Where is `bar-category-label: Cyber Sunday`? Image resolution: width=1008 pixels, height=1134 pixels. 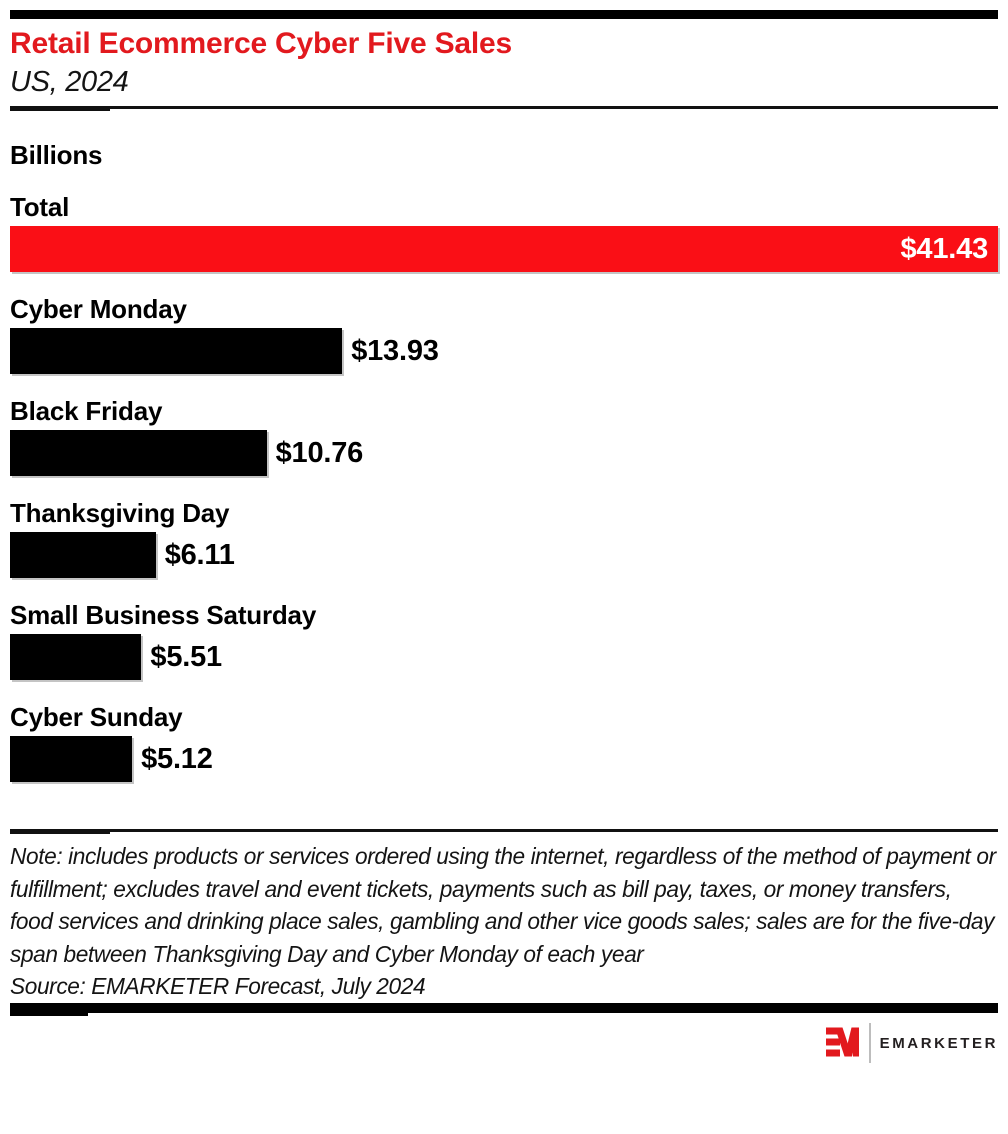
bar-category-label: Cyber Sunday is located at coordinates (96, 717).